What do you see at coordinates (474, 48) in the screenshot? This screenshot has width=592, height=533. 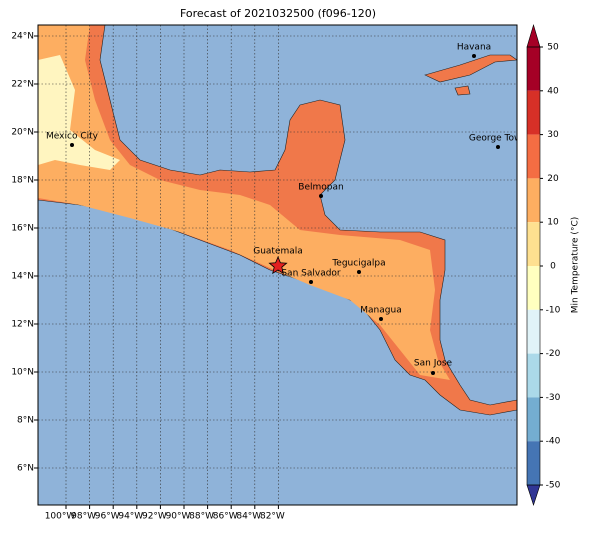 I see `city-label: Havana` at bounding box center [474, 48].